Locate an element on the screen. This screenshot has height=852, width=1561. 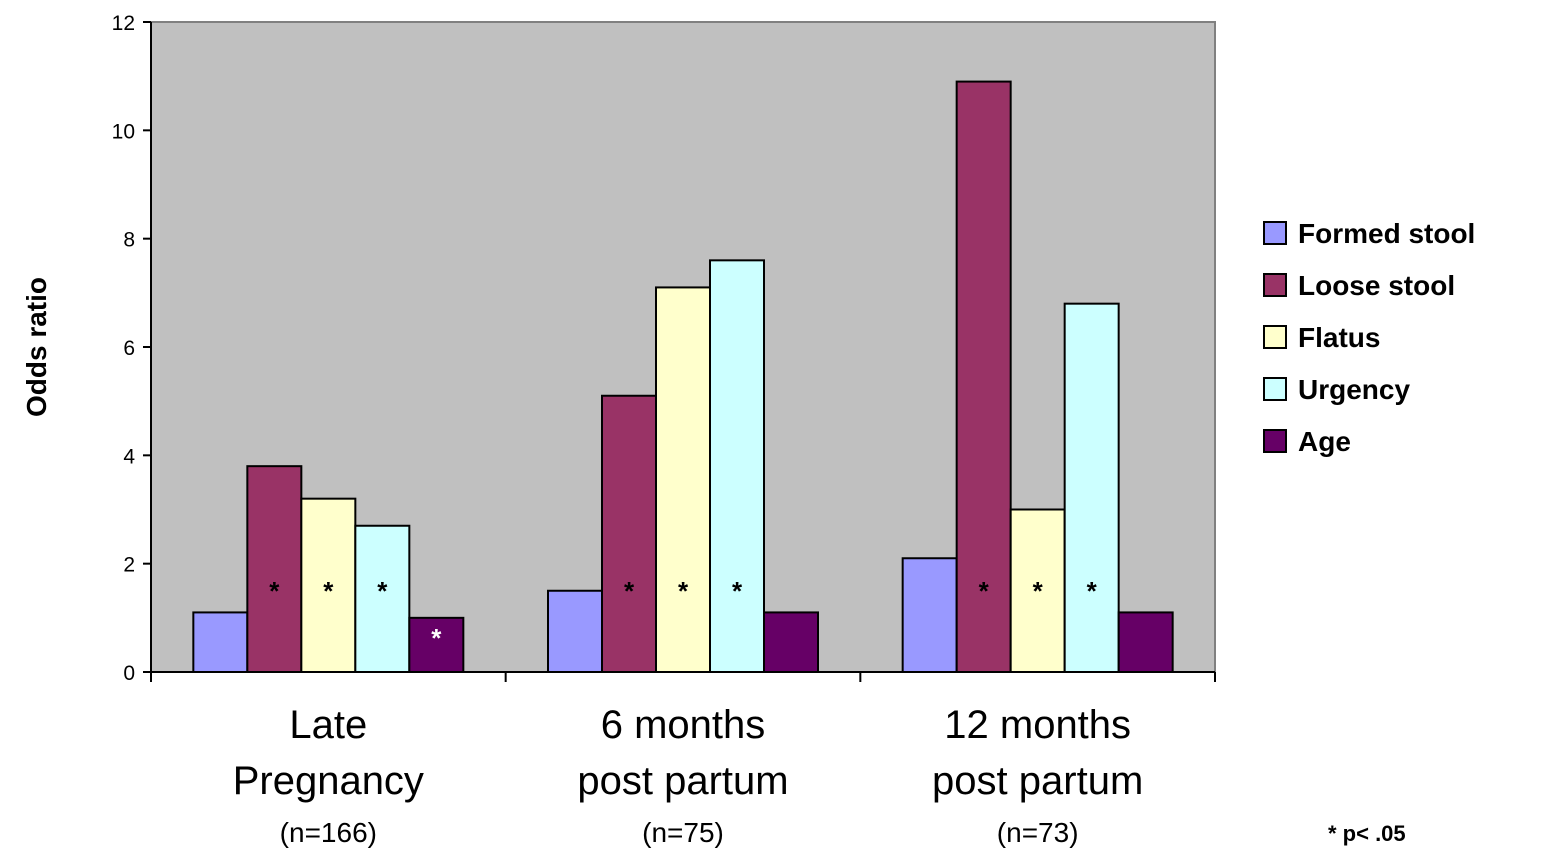
category-label: 6 months is located at coordinates (683, 725).